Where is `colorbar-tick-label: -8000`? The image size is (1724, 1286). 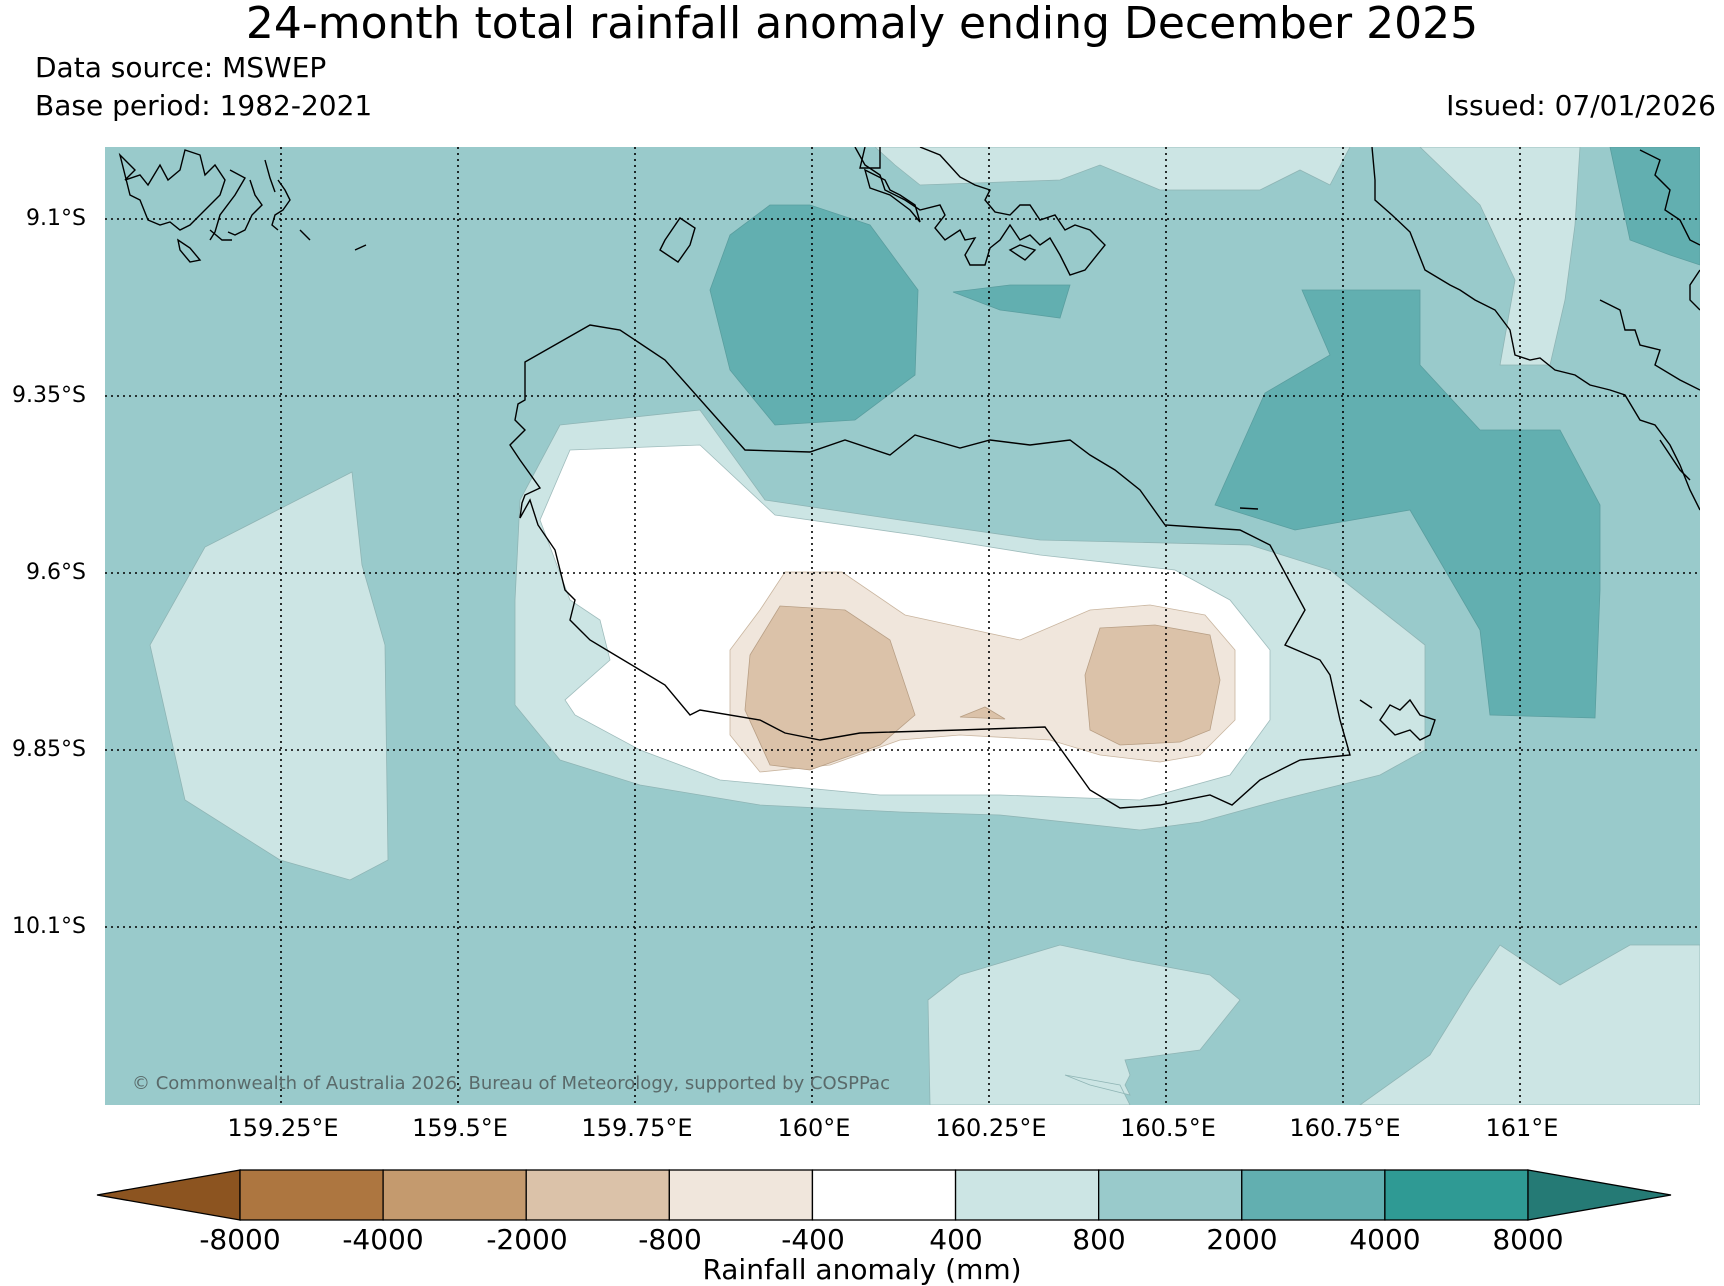
colorbar-tick-label: -8000 is located at coordinates (240, 1239).